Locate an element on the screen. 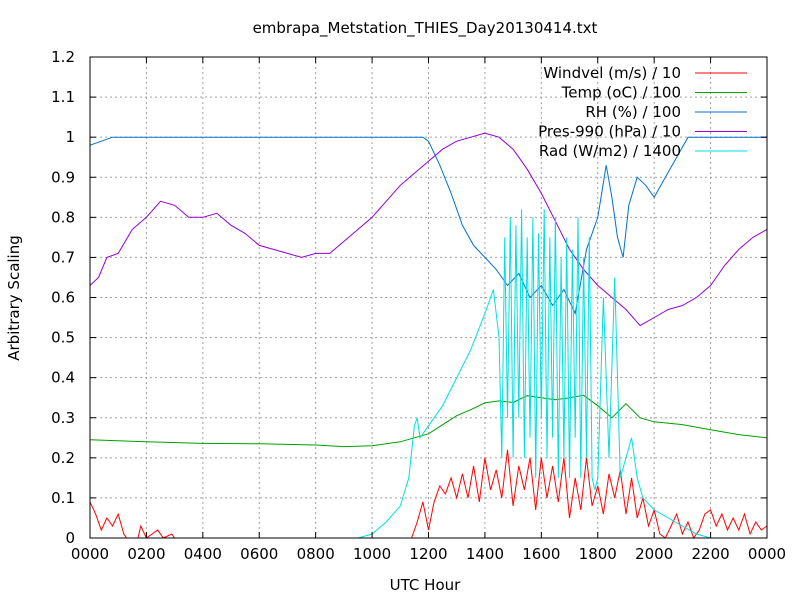 Image resolution: width=800 pixels, height=600 pixels. x-axis-label: UTC Hour is located at coordinates (425, 585).